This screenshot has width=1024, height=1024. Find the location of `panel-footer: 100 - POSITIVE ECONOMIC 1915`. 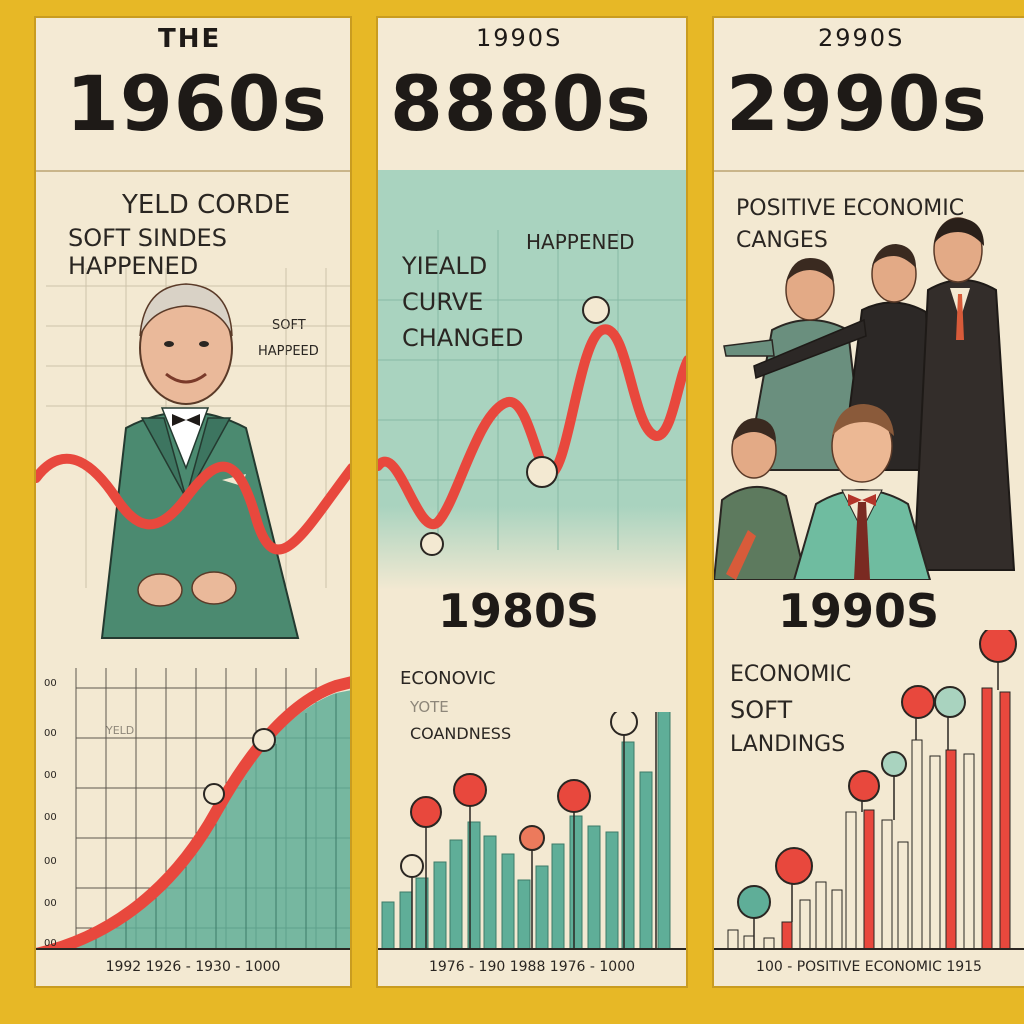

panel-footer: 100 - POSITIVE ECONOMIC 1915 is located at coordinates (869, 967).